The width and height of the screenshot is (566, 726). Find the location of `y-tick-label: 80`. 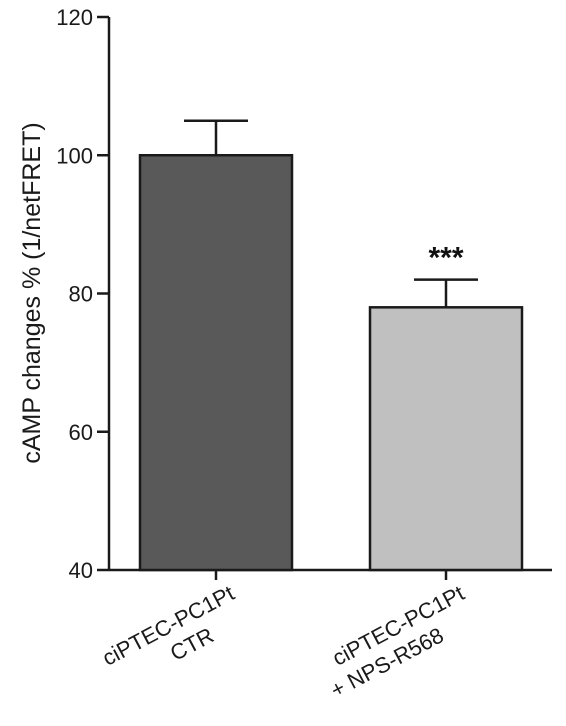

y-tick-label: 80 is located at coordinates (81, 294).